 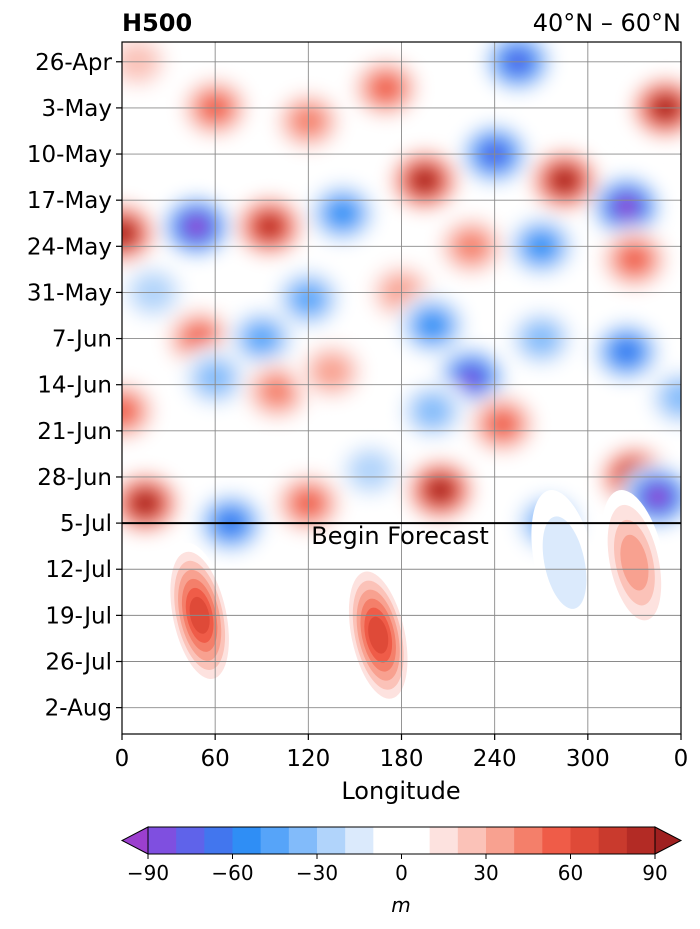 I want to click on y-tick-label: 3-May, so click(x=77, y=109).